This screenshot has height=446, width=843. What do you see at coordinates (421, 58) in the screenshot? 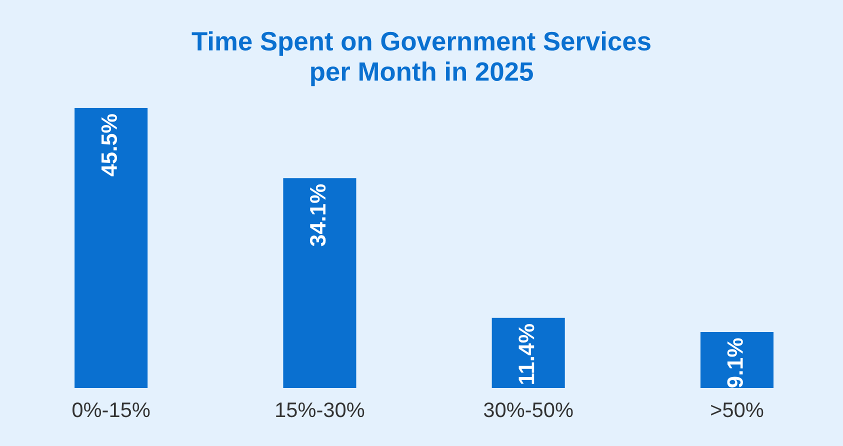
I see `chart-title: Time Spent on Government Services per Month in 2025` at bounding box center [421, 58].